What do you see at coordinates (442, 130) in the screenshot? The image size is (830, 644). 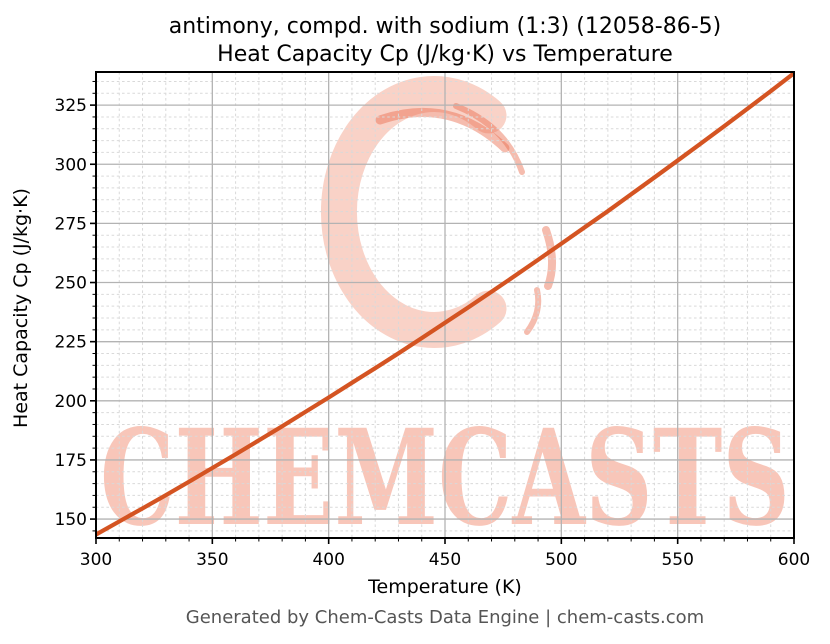 I see `watermark-logo-accent-swirl` at bounding box center [442, 130].